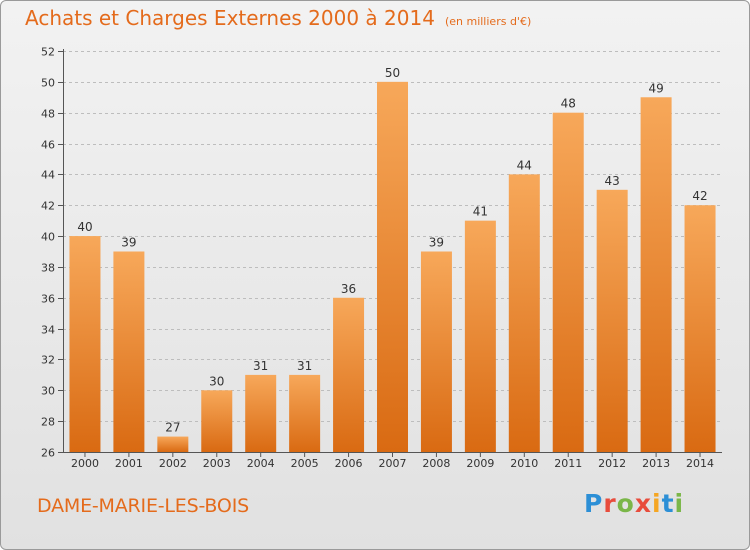  I want to click on data-label: 36, so click(348, 289).